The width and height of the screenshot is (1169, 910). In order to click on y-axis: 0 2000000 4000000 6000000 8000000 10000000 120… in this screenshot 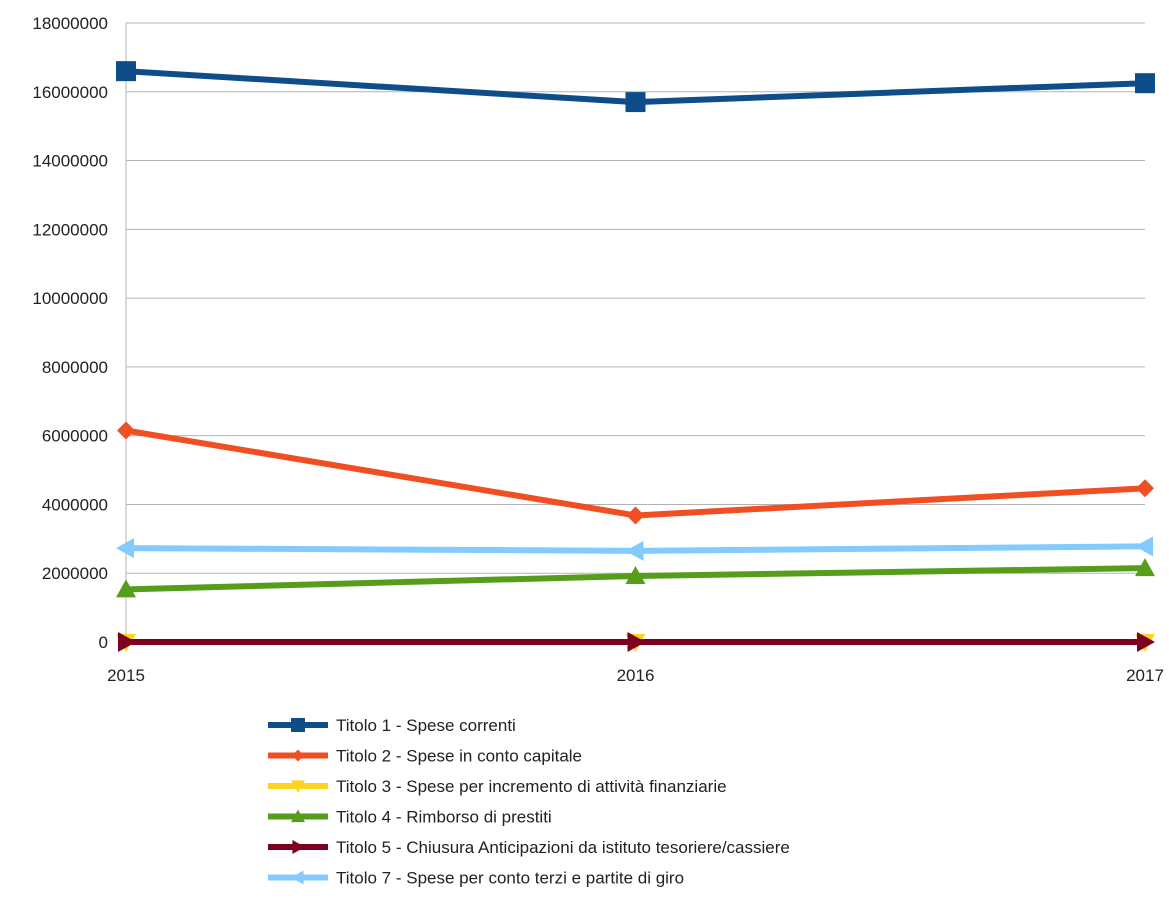, I will do `click(79, 333)`.